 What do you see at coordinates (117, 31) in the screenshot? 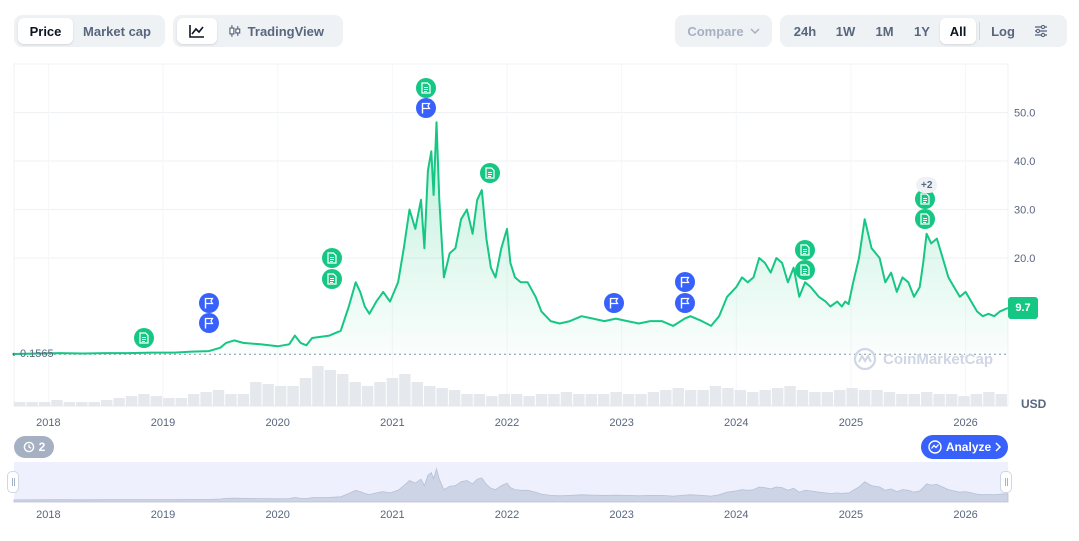
I see `tab-market-cap: Market cap` at bounding box center [117, 31].